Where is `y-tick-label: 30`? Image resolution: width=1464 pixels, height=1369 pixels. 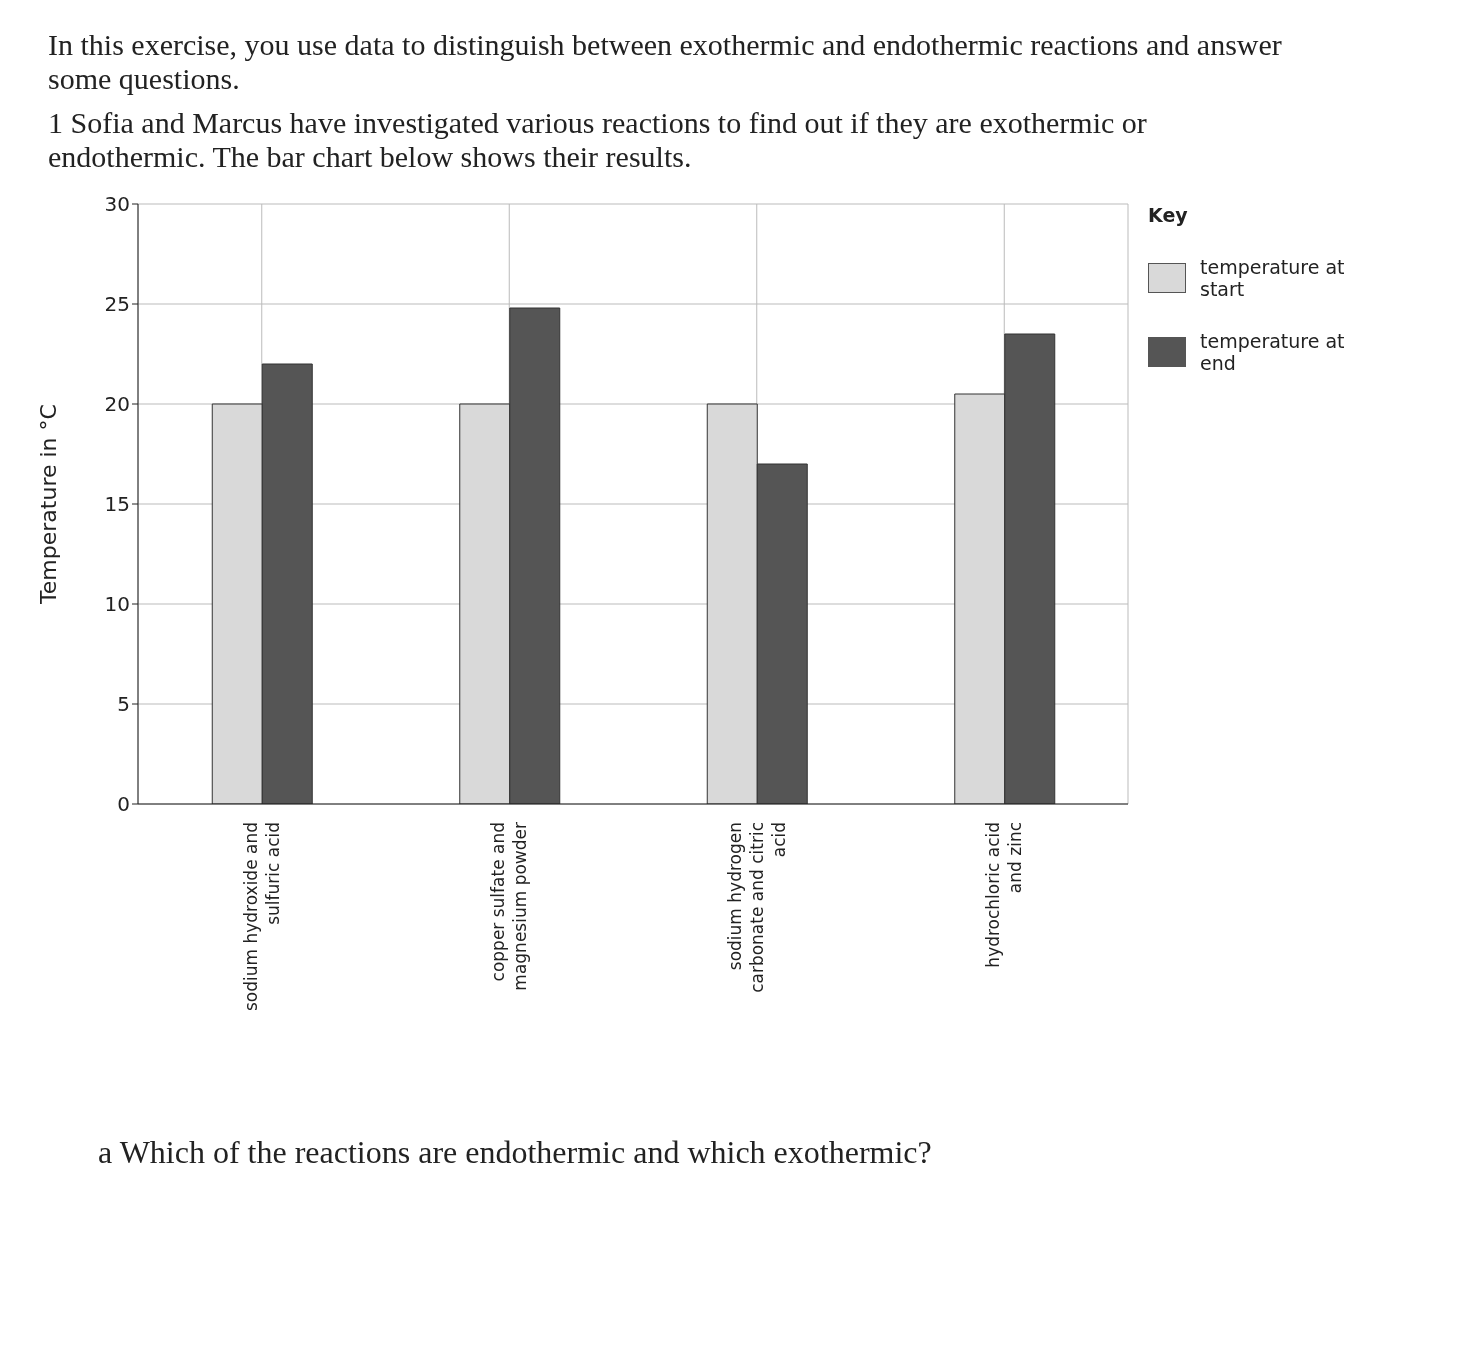
y-tick-label: 30 is located at coordinates (117, 204).